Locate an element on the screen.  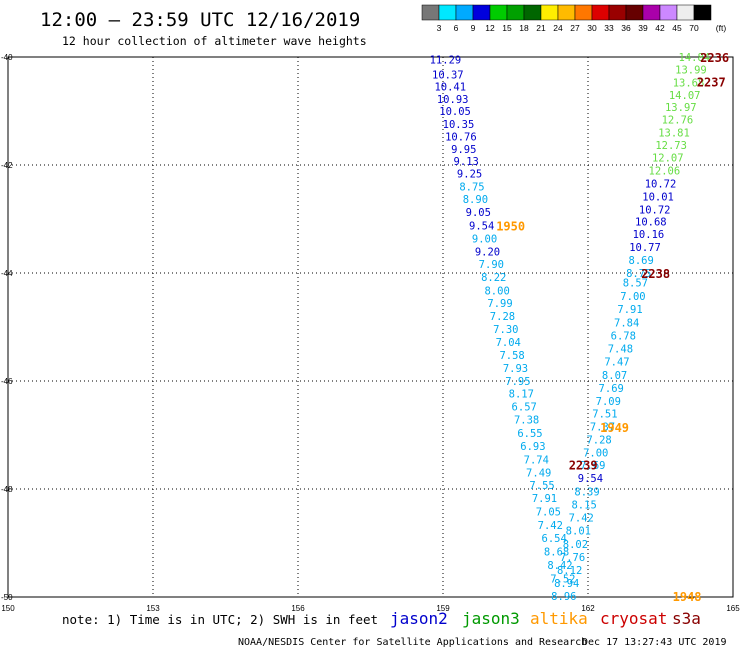
wave-height-value: 8.01 is located at coordinates (578, 532).